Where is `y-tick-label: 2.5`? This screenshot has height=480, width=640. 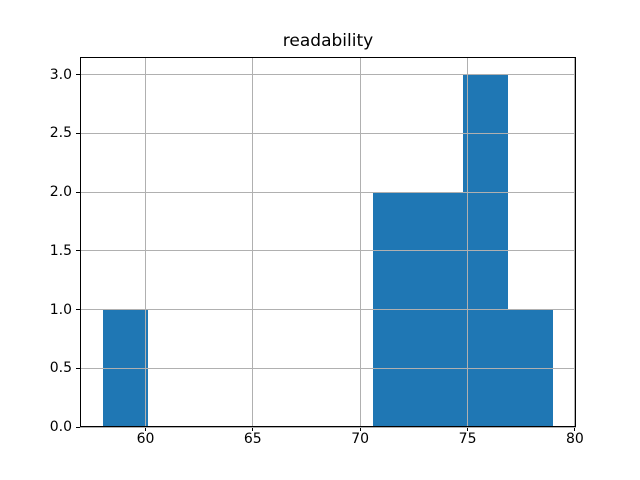 y-tick-label: 2.5 is located at coordinates (60, 133).